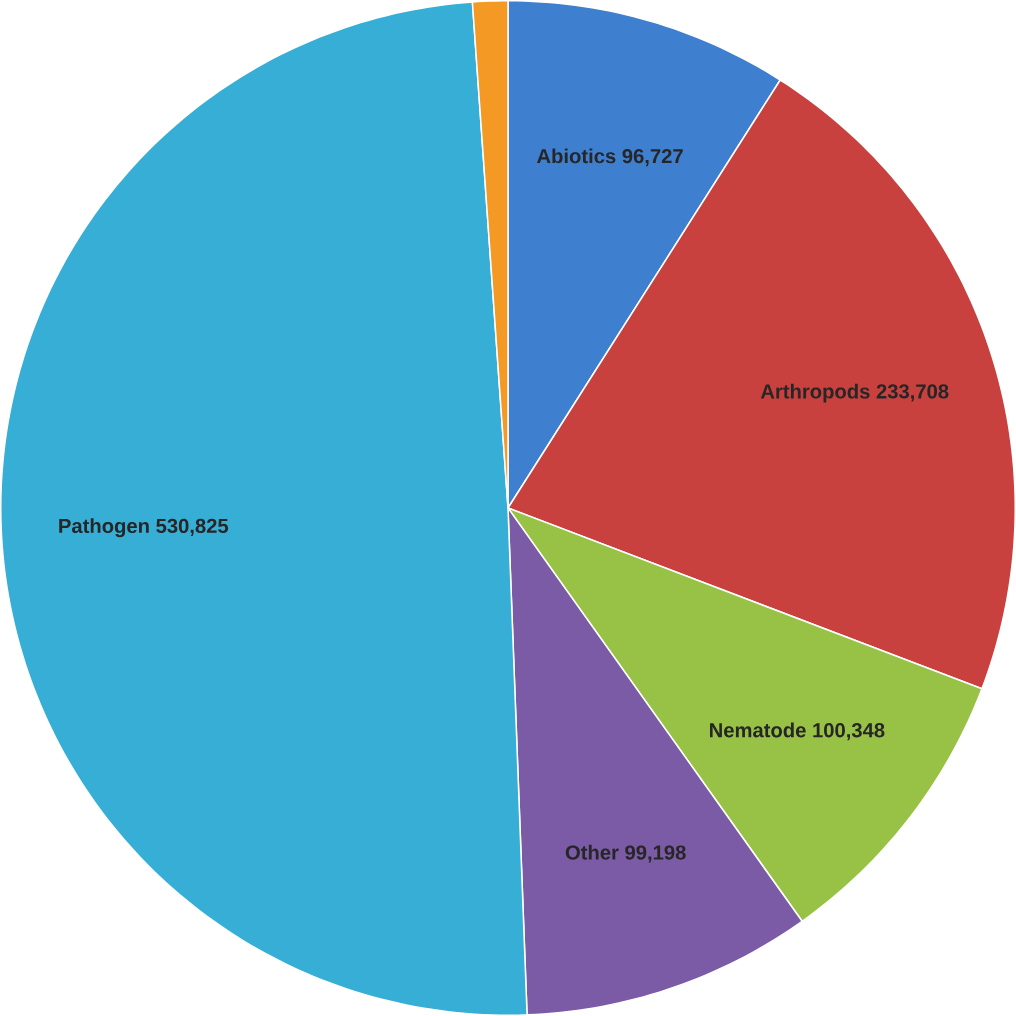 The image size is (1016, 1016). I want to click on data-label: 233,708, so click(912, 393).